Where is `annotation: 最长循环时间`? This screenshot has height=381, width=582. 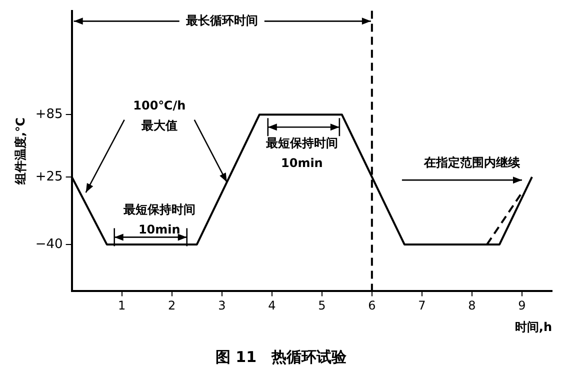
annotation: 最长循环时间 is located at coordinates (221, 20).